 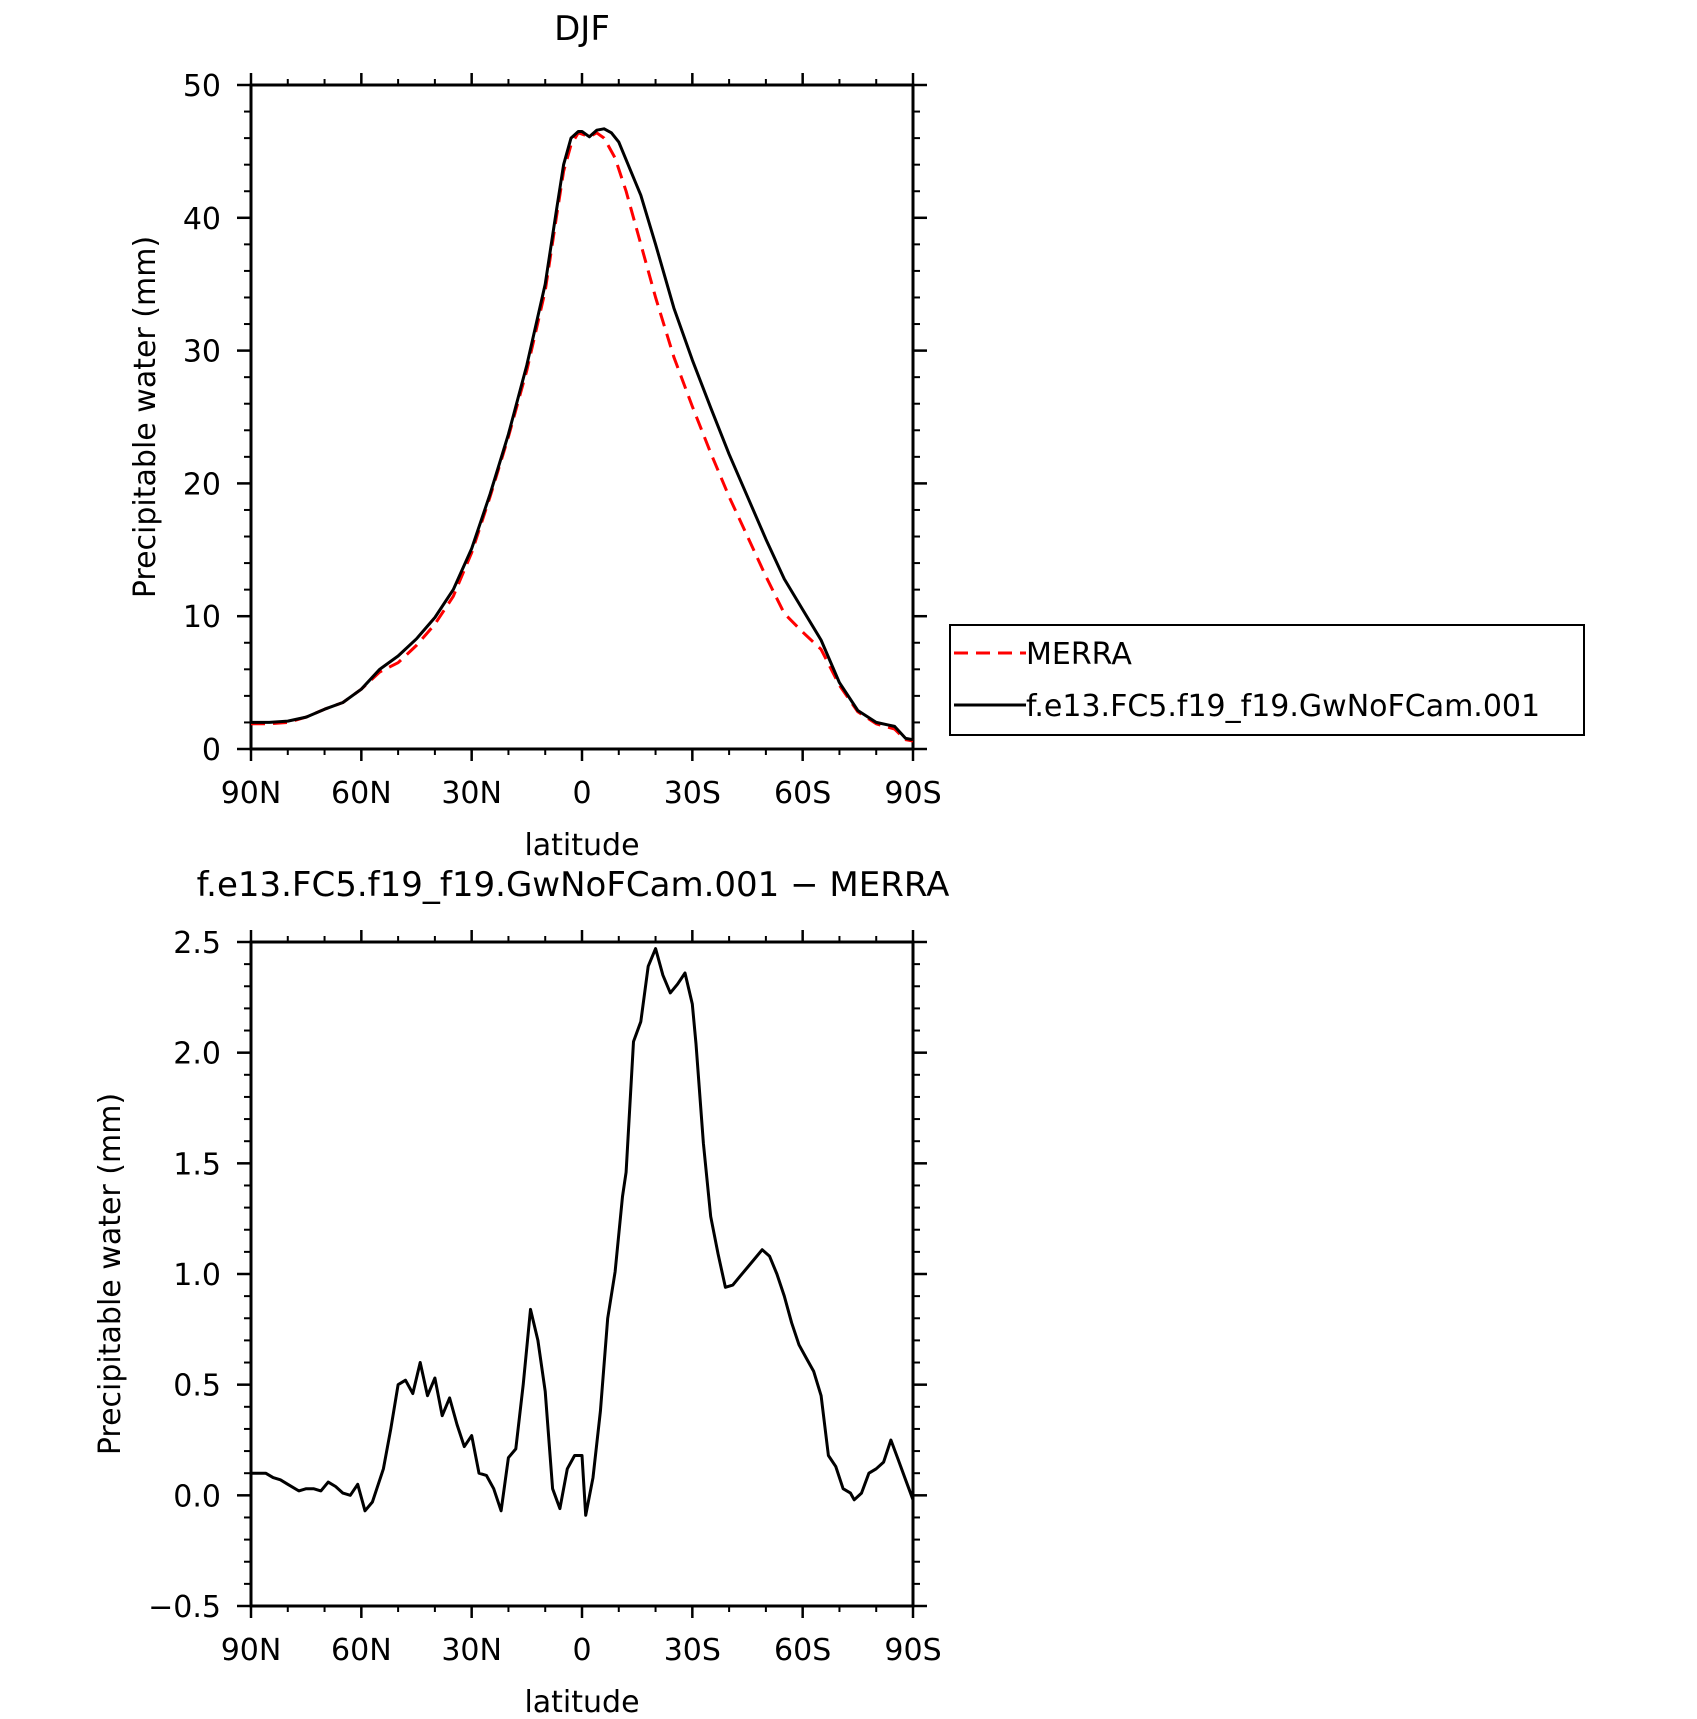 I want to click on y-tick-label: 20, so click(x=202, y=484).